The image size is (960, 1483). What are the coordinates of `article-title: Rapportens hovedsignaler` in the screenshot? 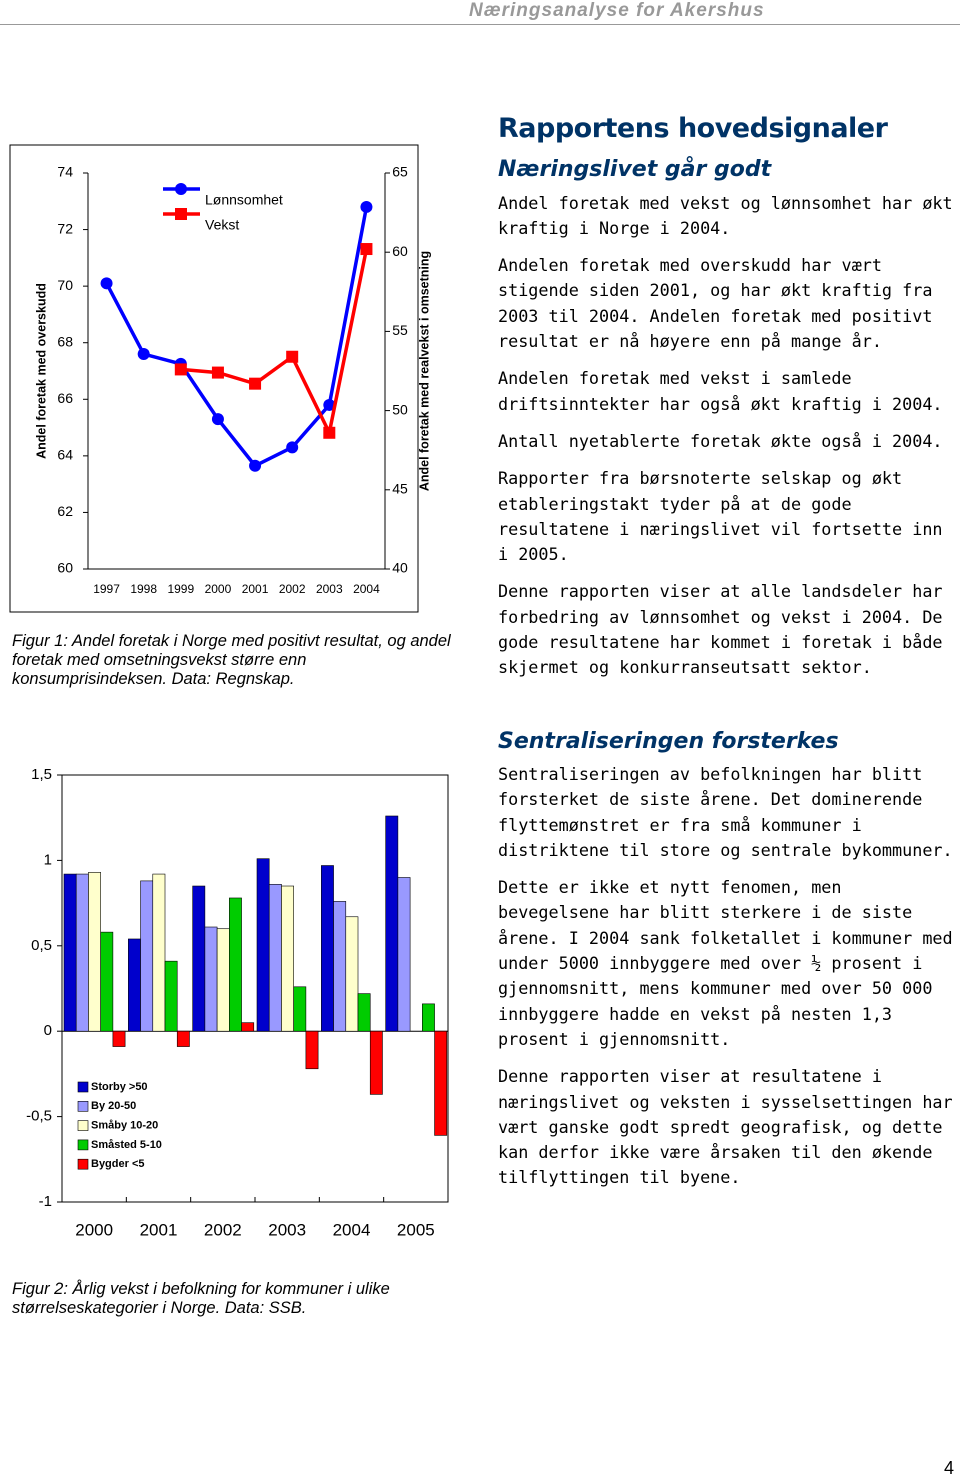 It's located at (693, 128).